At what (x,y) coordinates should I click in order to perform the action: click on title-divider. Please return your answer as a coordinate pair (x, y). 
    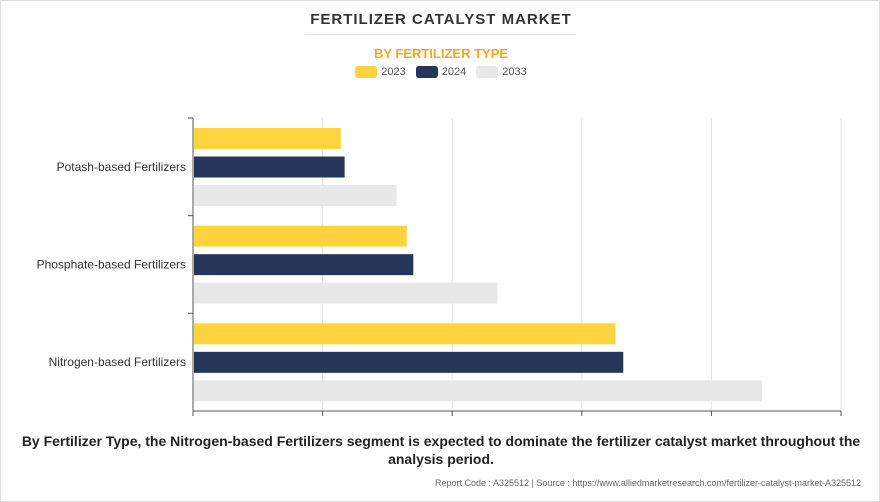
    Looking at the image, I should click on (441, 34).